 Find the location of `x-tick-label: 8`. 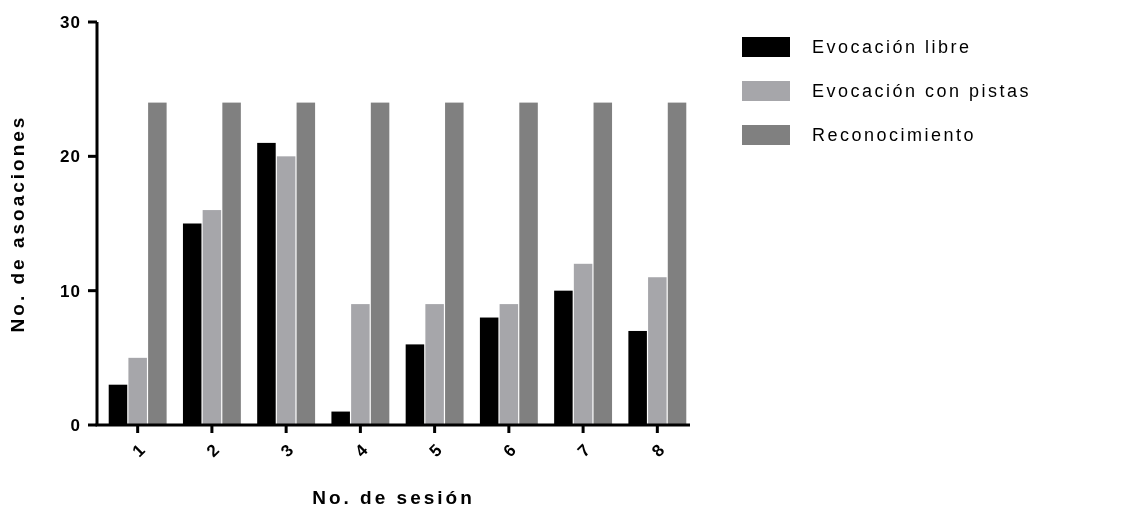

x-tick-label: 8 is located at coordinates (658, 450).